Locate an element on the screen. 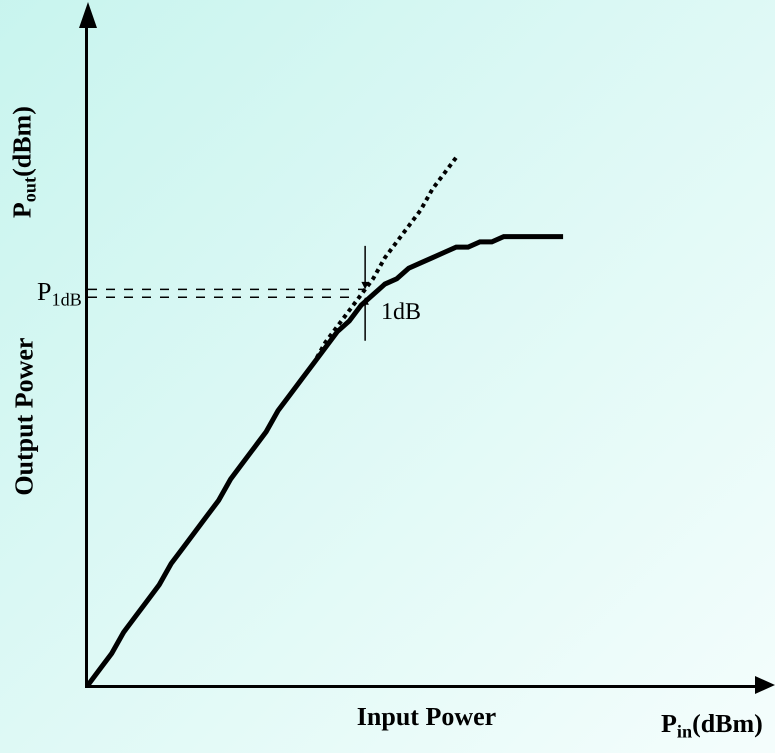 The width and height of the screenshot is (775, 753). text: P$_{in}$(dBm) is located at coordinates (712, 725).